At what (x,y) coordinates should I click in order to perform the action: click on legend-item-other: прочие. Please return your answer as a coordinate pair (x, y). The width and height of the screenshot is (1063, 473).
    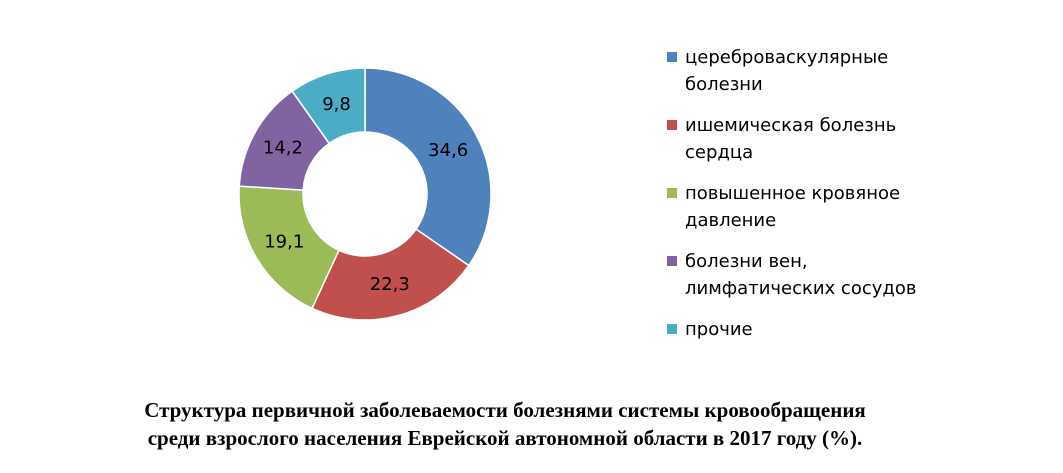
    Looking at the image, I should click on (806, 329).